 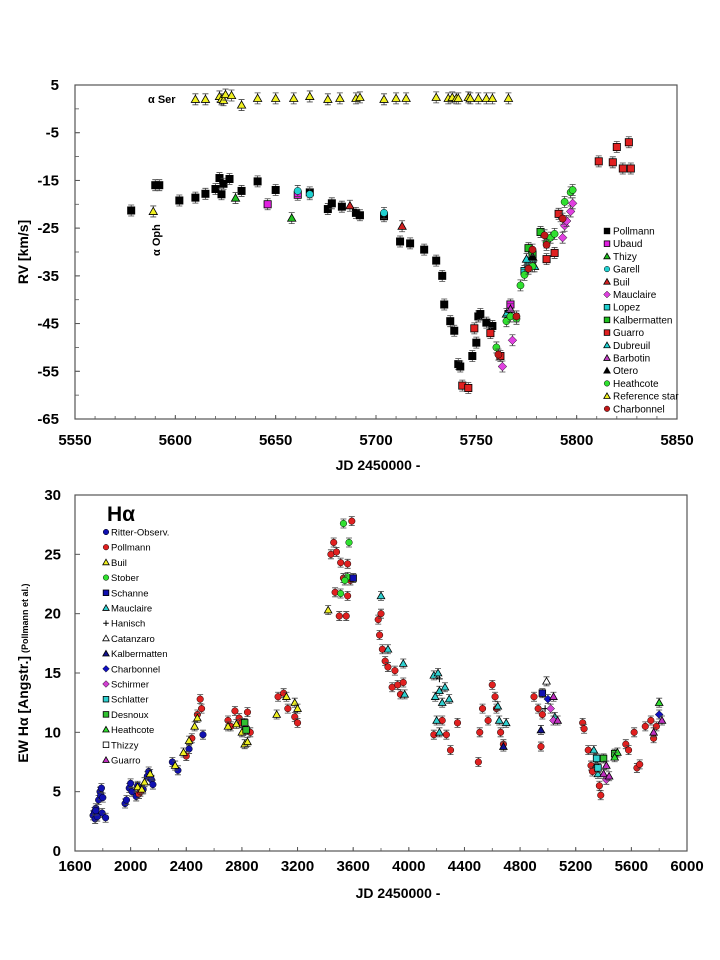 What do you see at coordinates (631, 866) in the screenshot?
I see `x-tick-label: 5600` at bounding box center [631, 866].